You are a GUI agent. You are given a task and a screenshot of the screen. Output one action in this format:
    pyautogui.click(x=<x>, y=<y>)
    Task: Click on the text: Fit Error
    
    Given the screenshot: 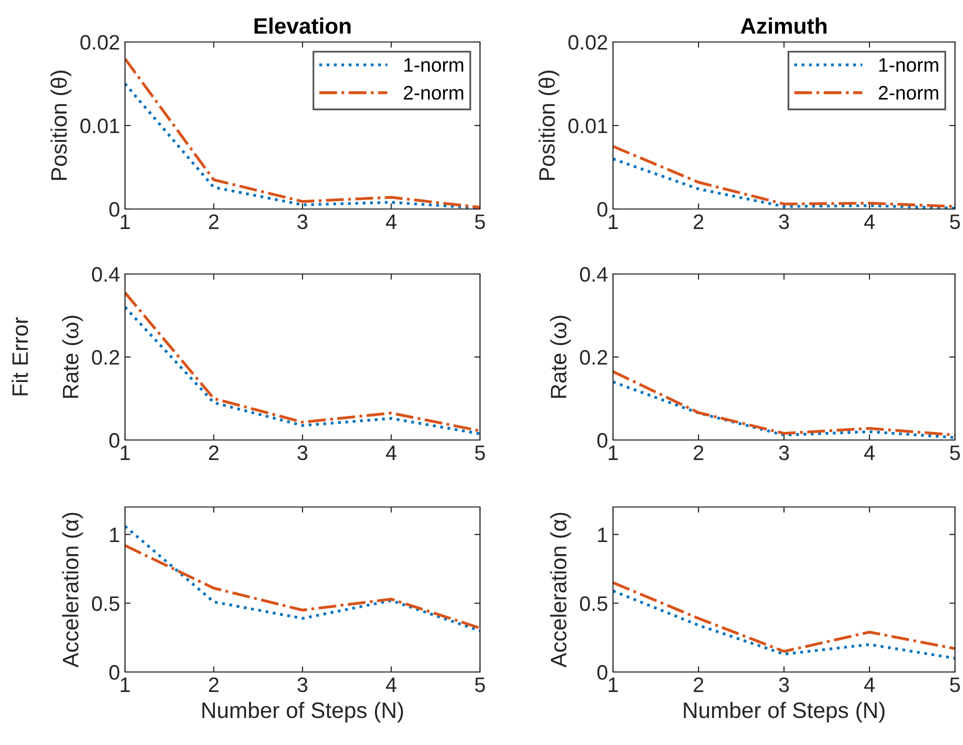 What is the action you would take?
    pyautogui.click(x=20, y=356)
    